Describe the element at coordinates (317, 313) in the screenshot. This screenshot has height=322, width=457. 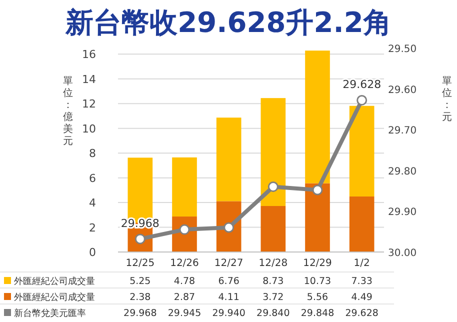
I see `data-label: 29.848` at that location.